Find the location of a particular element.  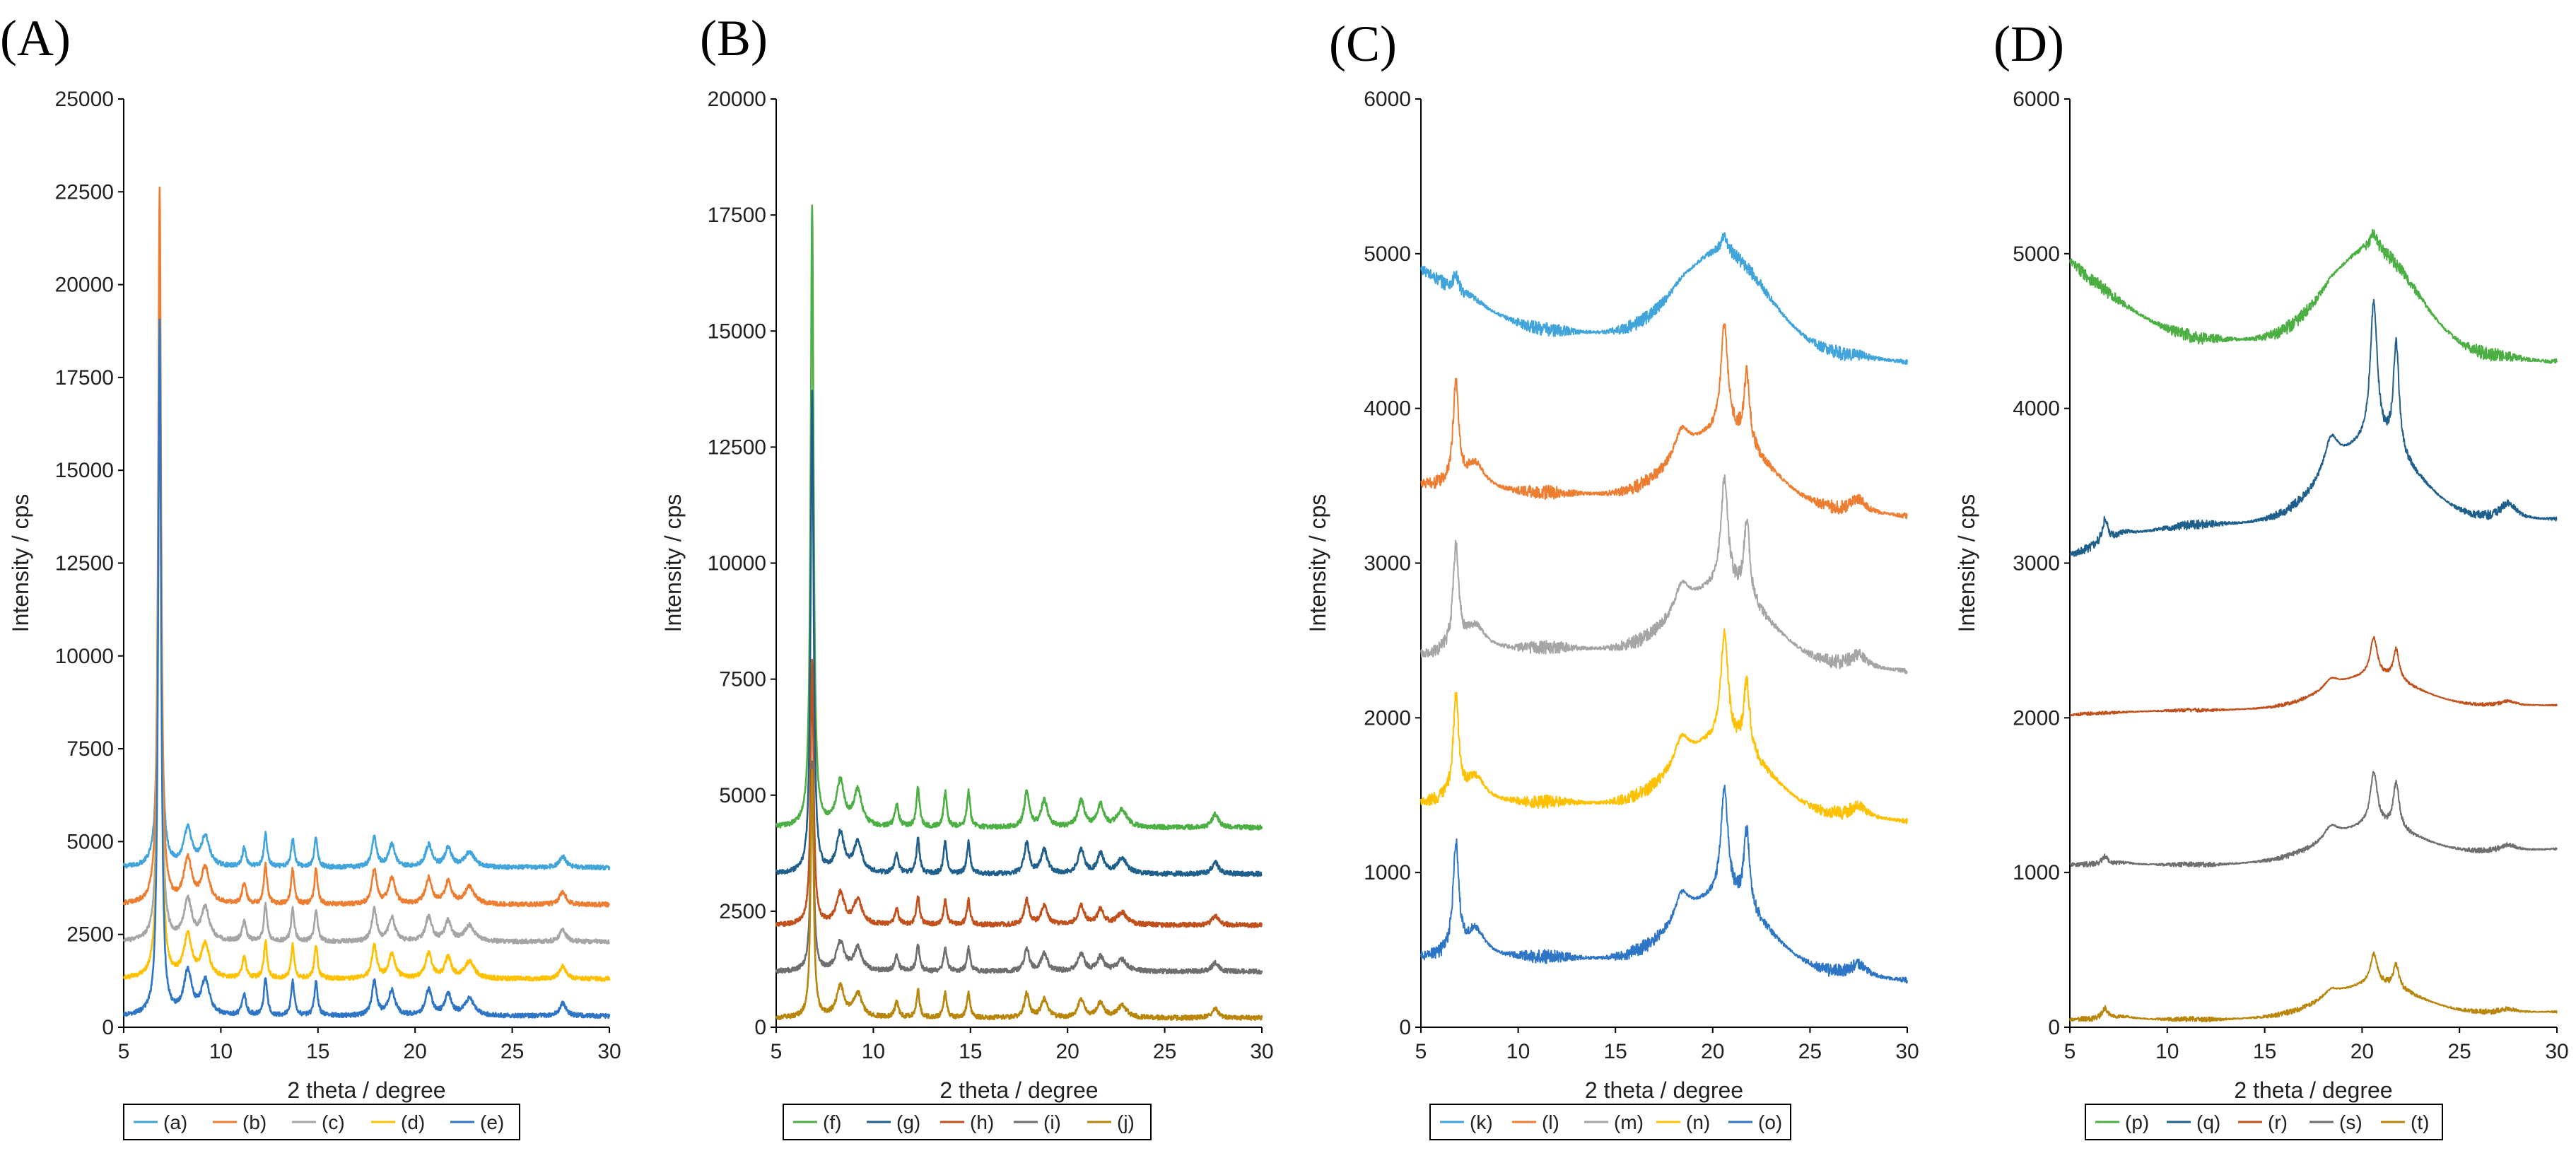

legend-entry: (q) is located at coordinates (2208, 1122).